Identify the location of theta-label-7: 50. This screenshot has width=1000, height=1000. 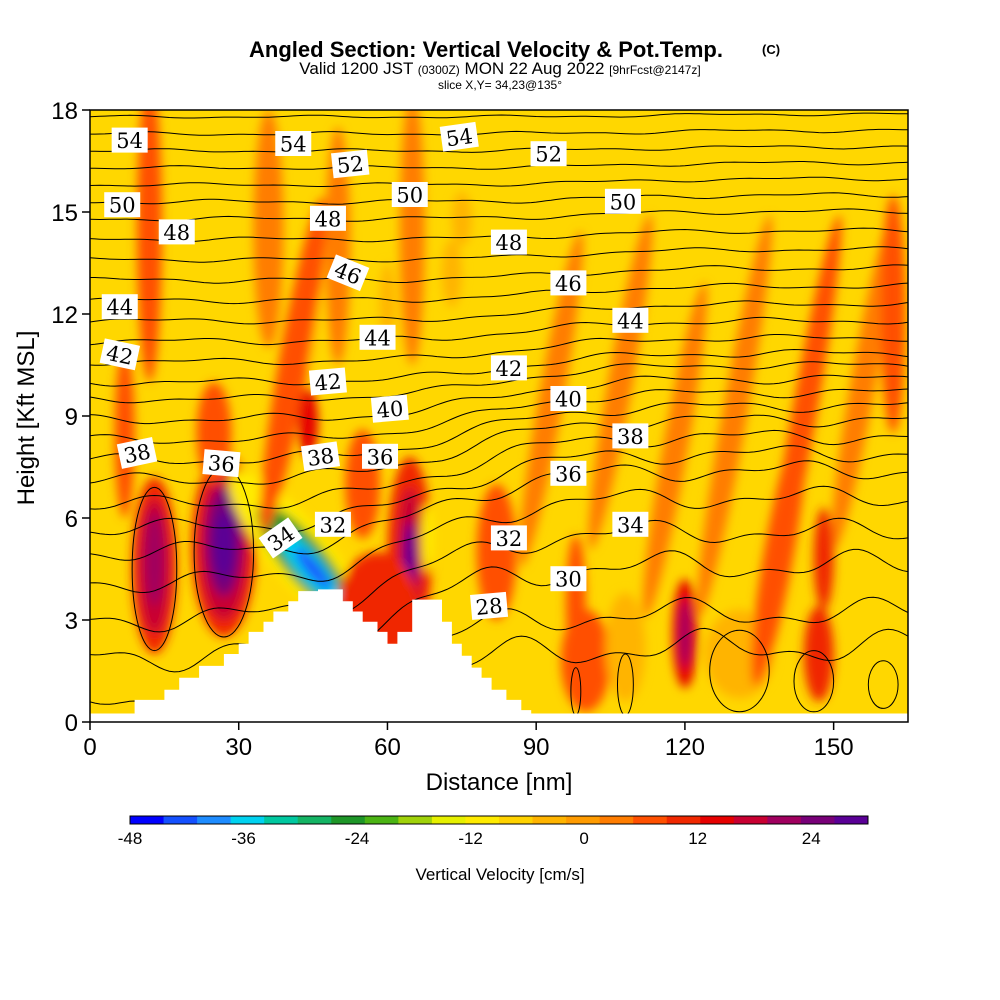
(622, 201).